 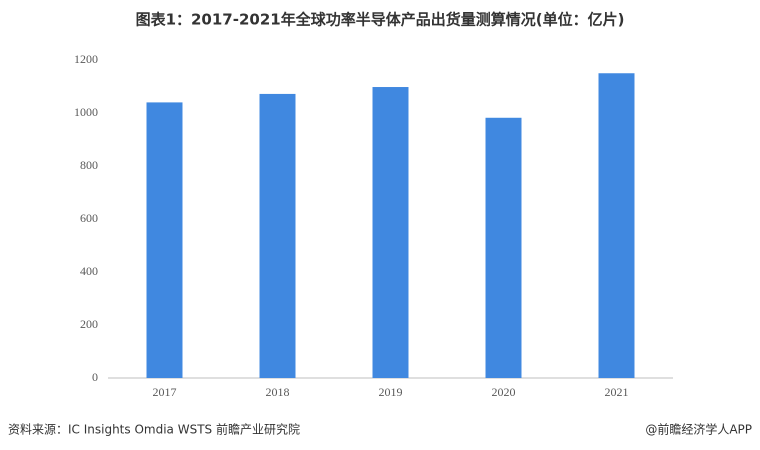 What do you see at coordinates (154, 429) in the screenshot?
I see `source-note: 资料来源：IC Insights Omdia WSTS 前瞻产业研究院` at bounding box center [154, 429].